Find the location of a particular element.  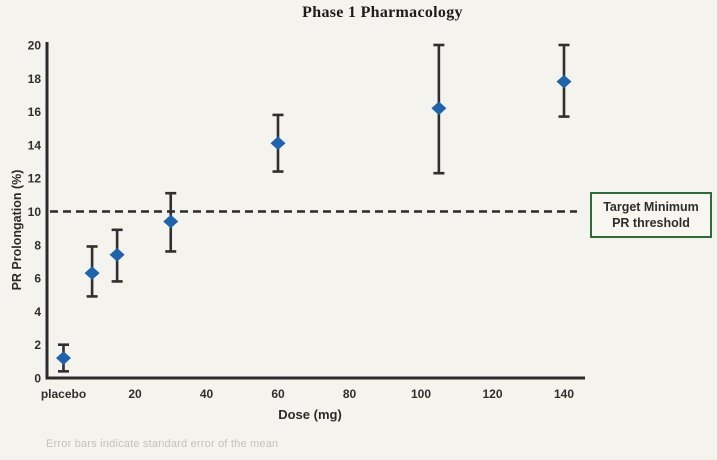

y-tick-label: 2 is located at coordinates (37, 345).